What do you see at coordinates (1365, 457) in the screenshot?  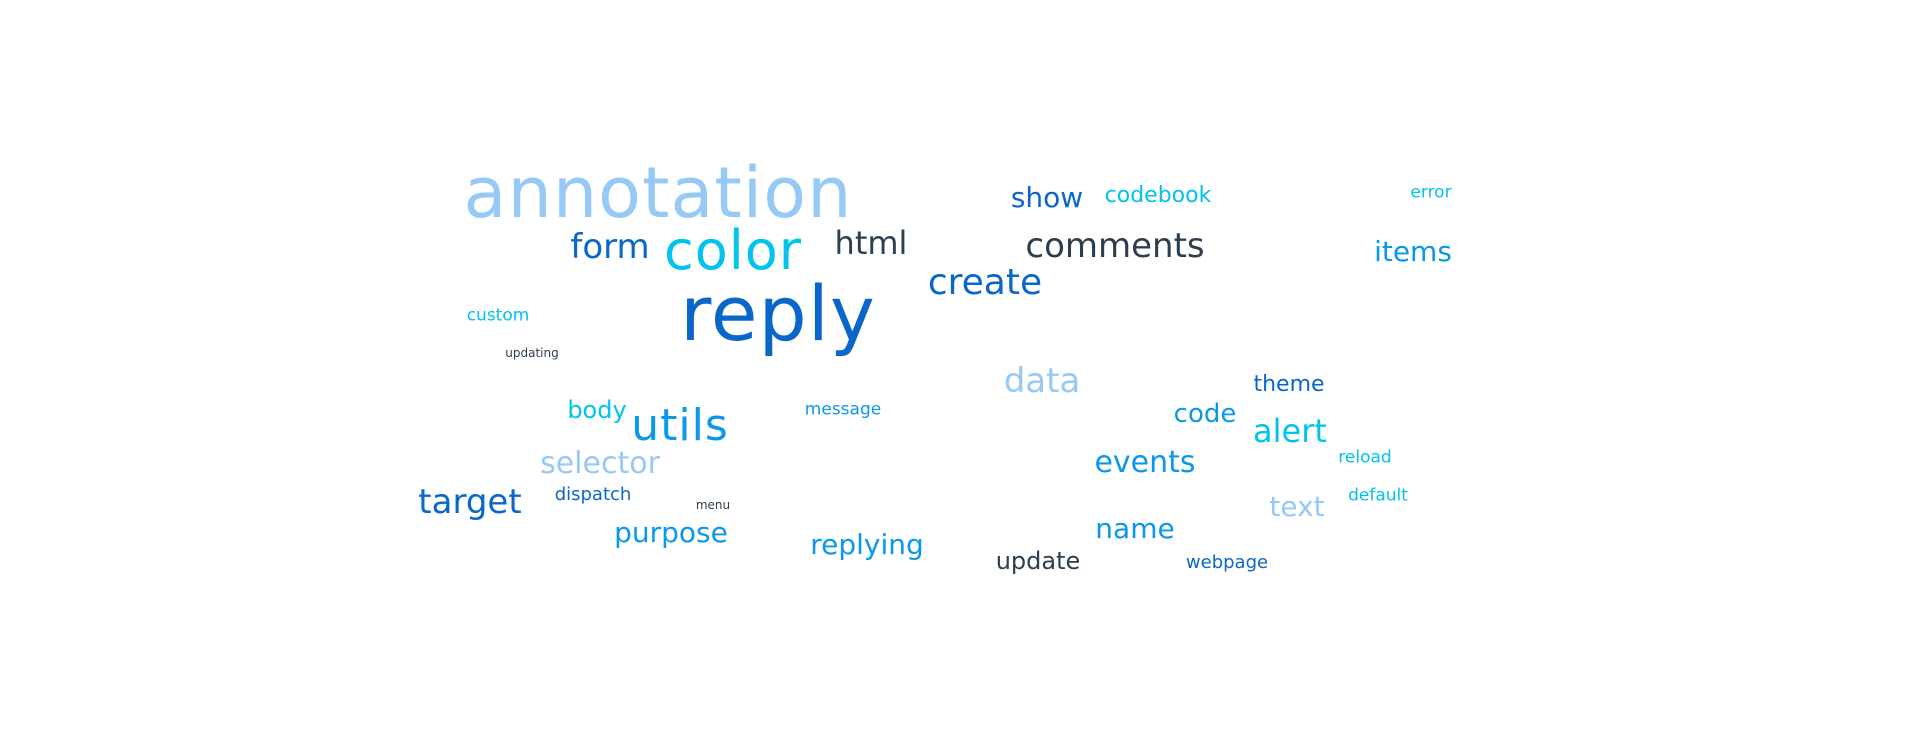 I see `word-reload: reload` at bounding box center [1365, 457].